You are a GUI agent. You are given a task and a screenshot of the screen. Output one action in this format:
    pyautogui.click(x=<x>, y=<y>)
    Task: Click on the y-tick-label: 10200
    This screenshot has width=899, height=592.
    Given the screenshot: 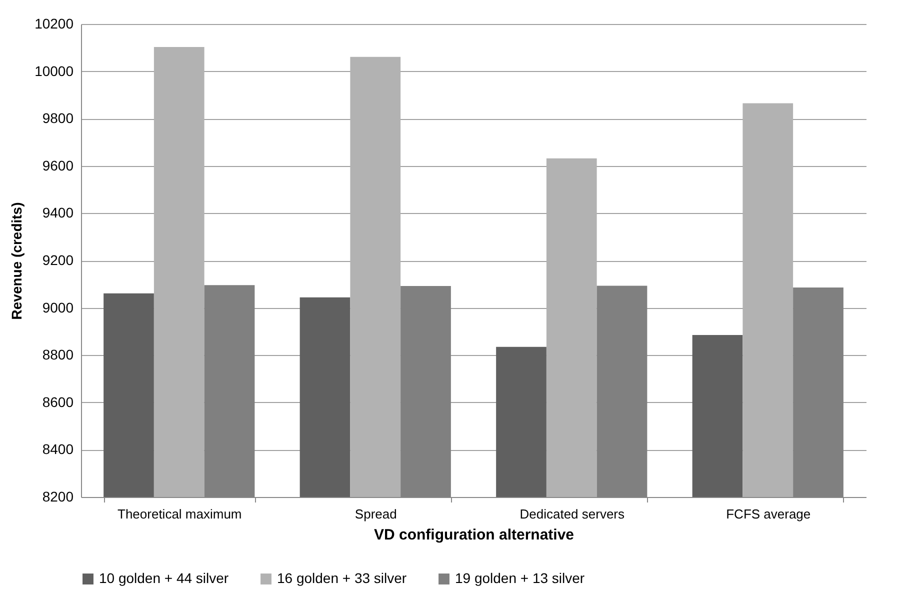 What is the action you would take?
    pyautogui.click(x=54, y=24)
    